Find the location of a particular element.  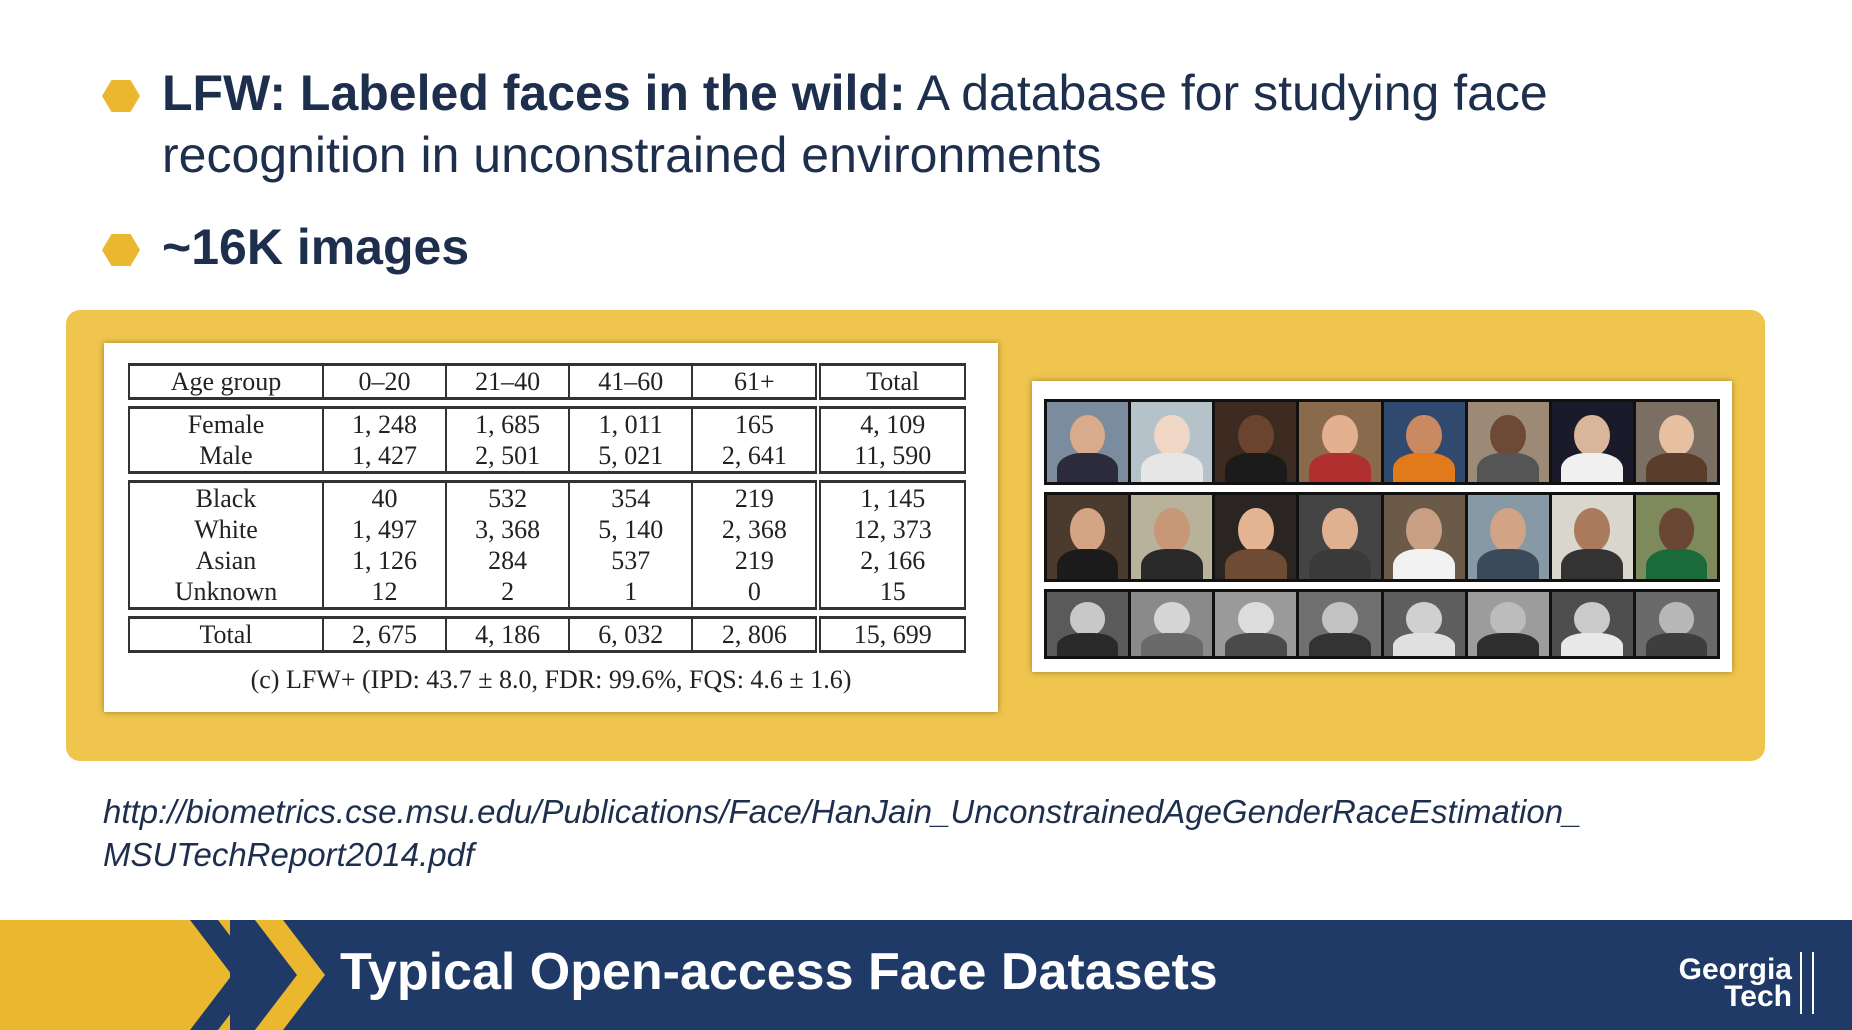

table-row: Male 1, 427 2, 501 5, 021 2, 641 11, 590 is located at coordinates (547, 457).